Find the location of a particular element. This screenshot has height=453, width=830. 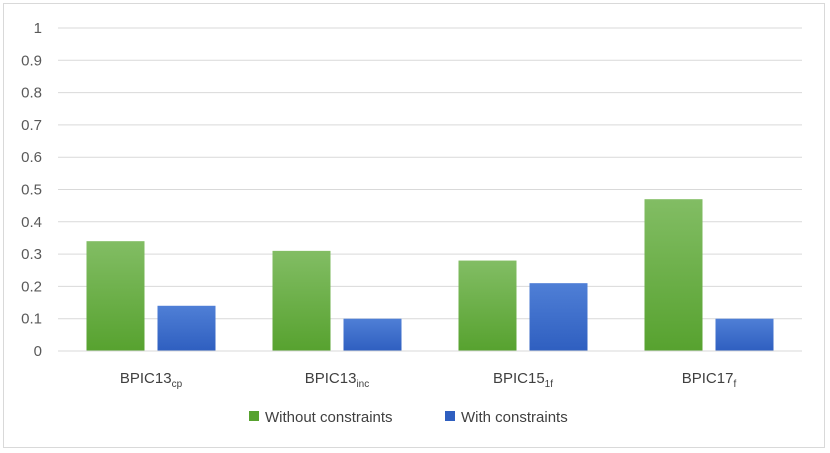

y-tick-label: 0.5 is located at coordinates (31, 190).